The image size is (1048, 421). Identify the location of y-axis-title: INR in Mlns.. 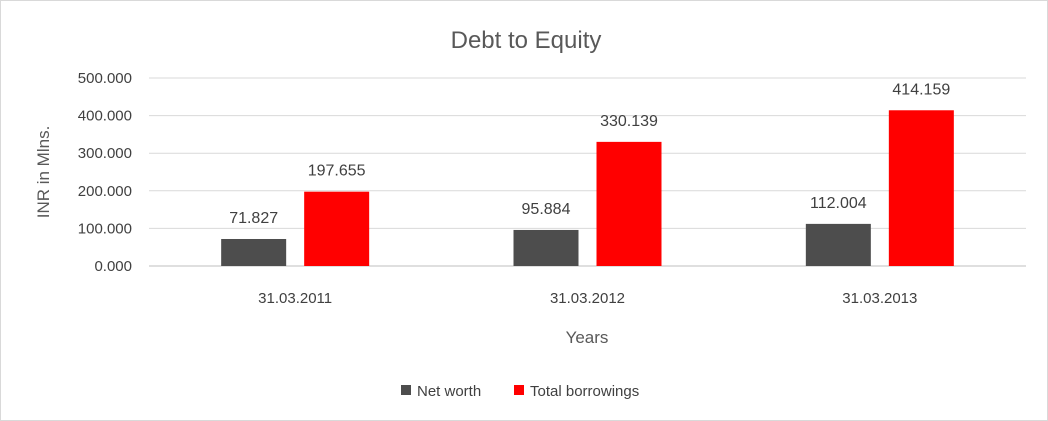
(43, 172).